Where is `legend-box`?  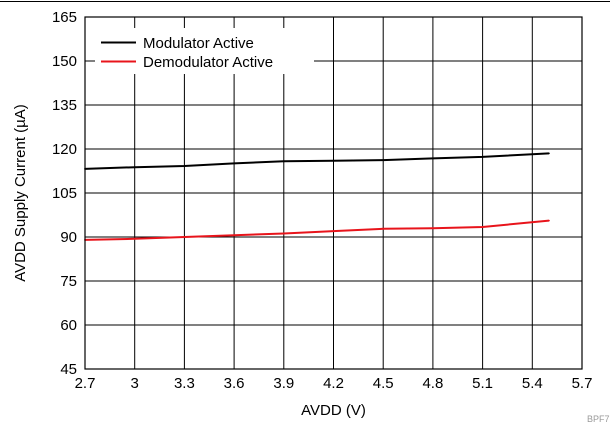
legend-box is located at coordinates (204, 51).